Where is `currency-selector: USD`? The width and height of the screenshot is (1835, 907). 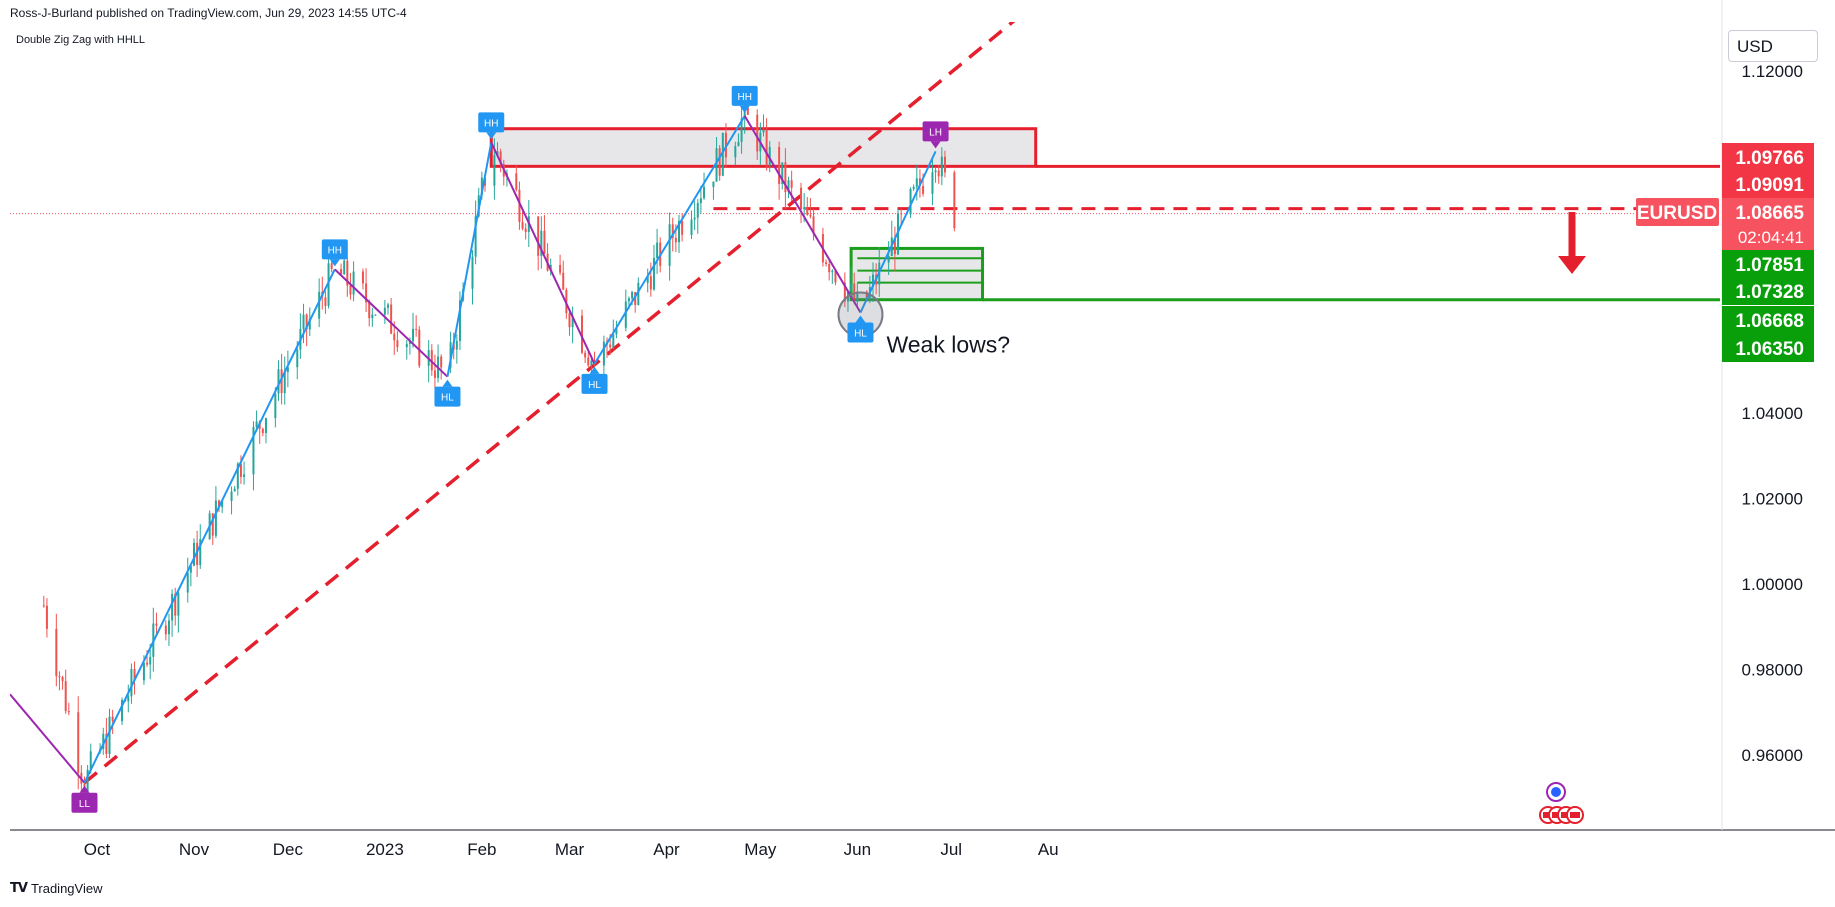 currency-selector: USD is located at coordinates (1773, 46).